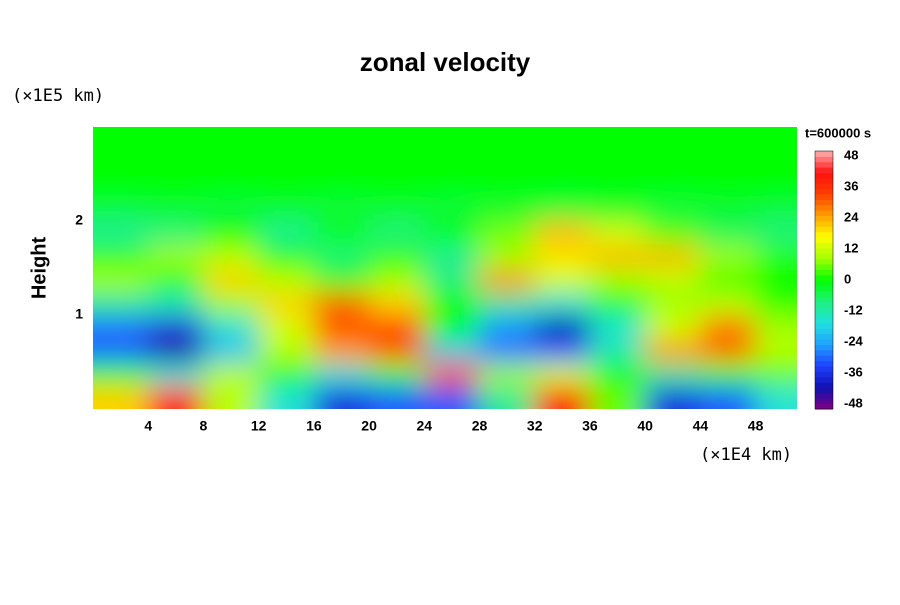 The image size is (900, 605). Describe the element at coordinates (480, 426) in the screenshot. I see `x-tick-label: 28` at that location.